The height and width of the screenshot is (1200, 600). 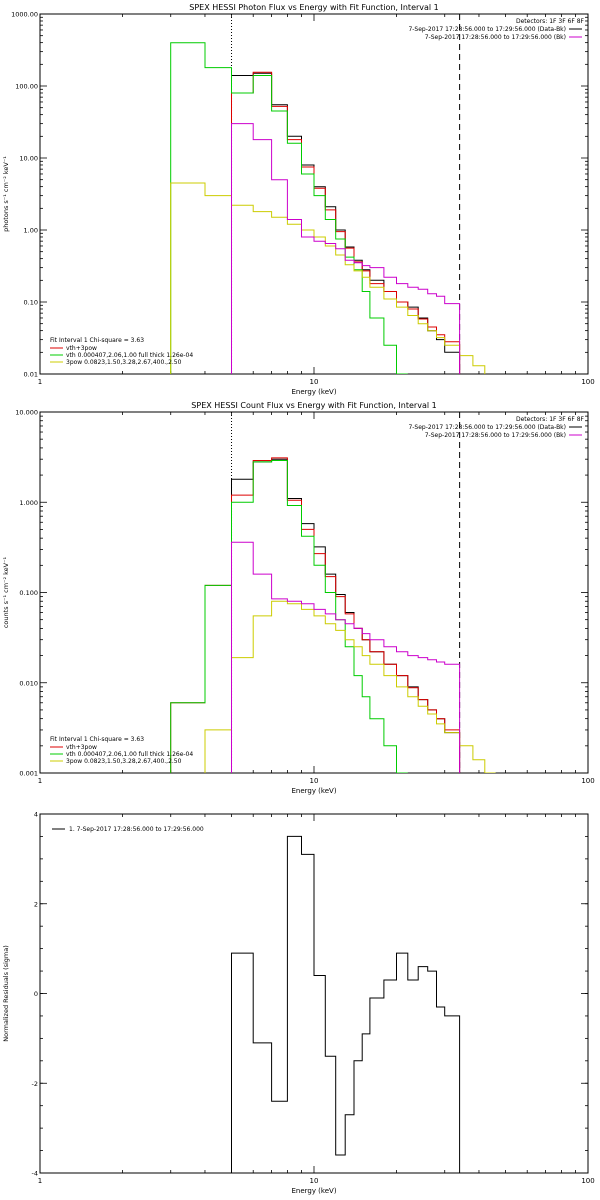 I want to click on y-tick-label: 0.001, so click(x=28, y=774).